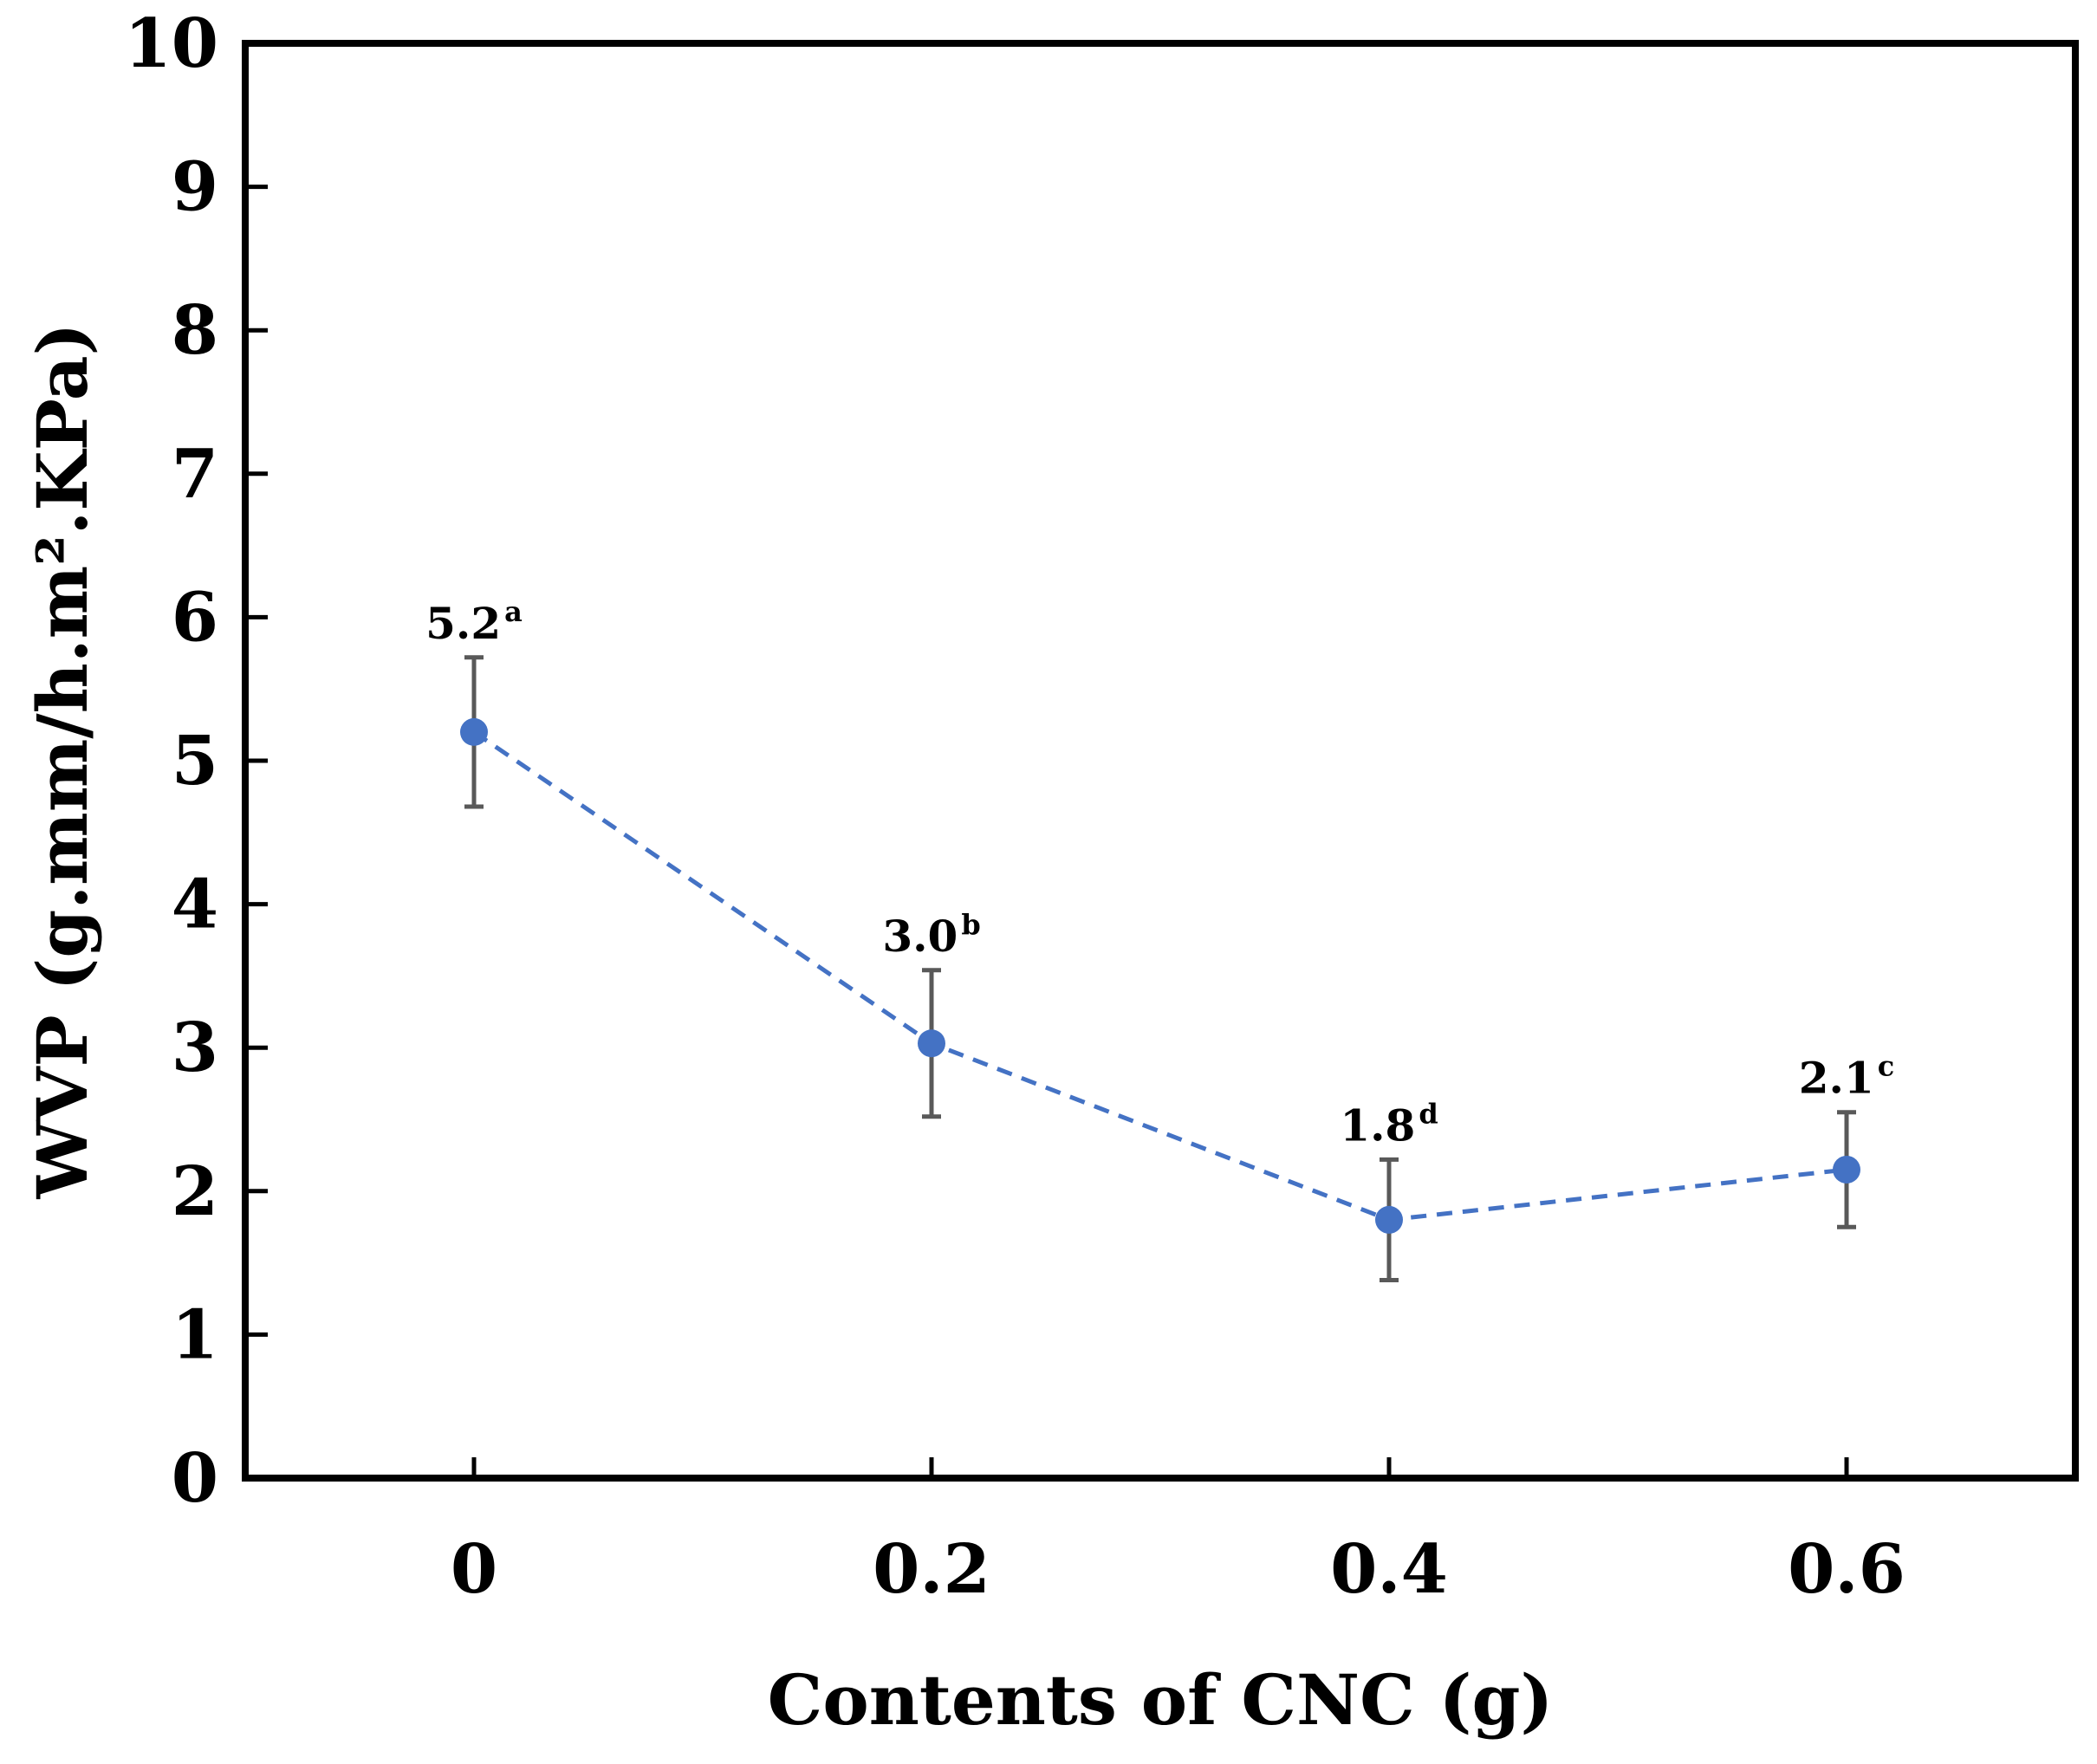  Describe the element at coordinates (195, 1334) in the screenshot. I see `y-tick-label: 1` at that location.